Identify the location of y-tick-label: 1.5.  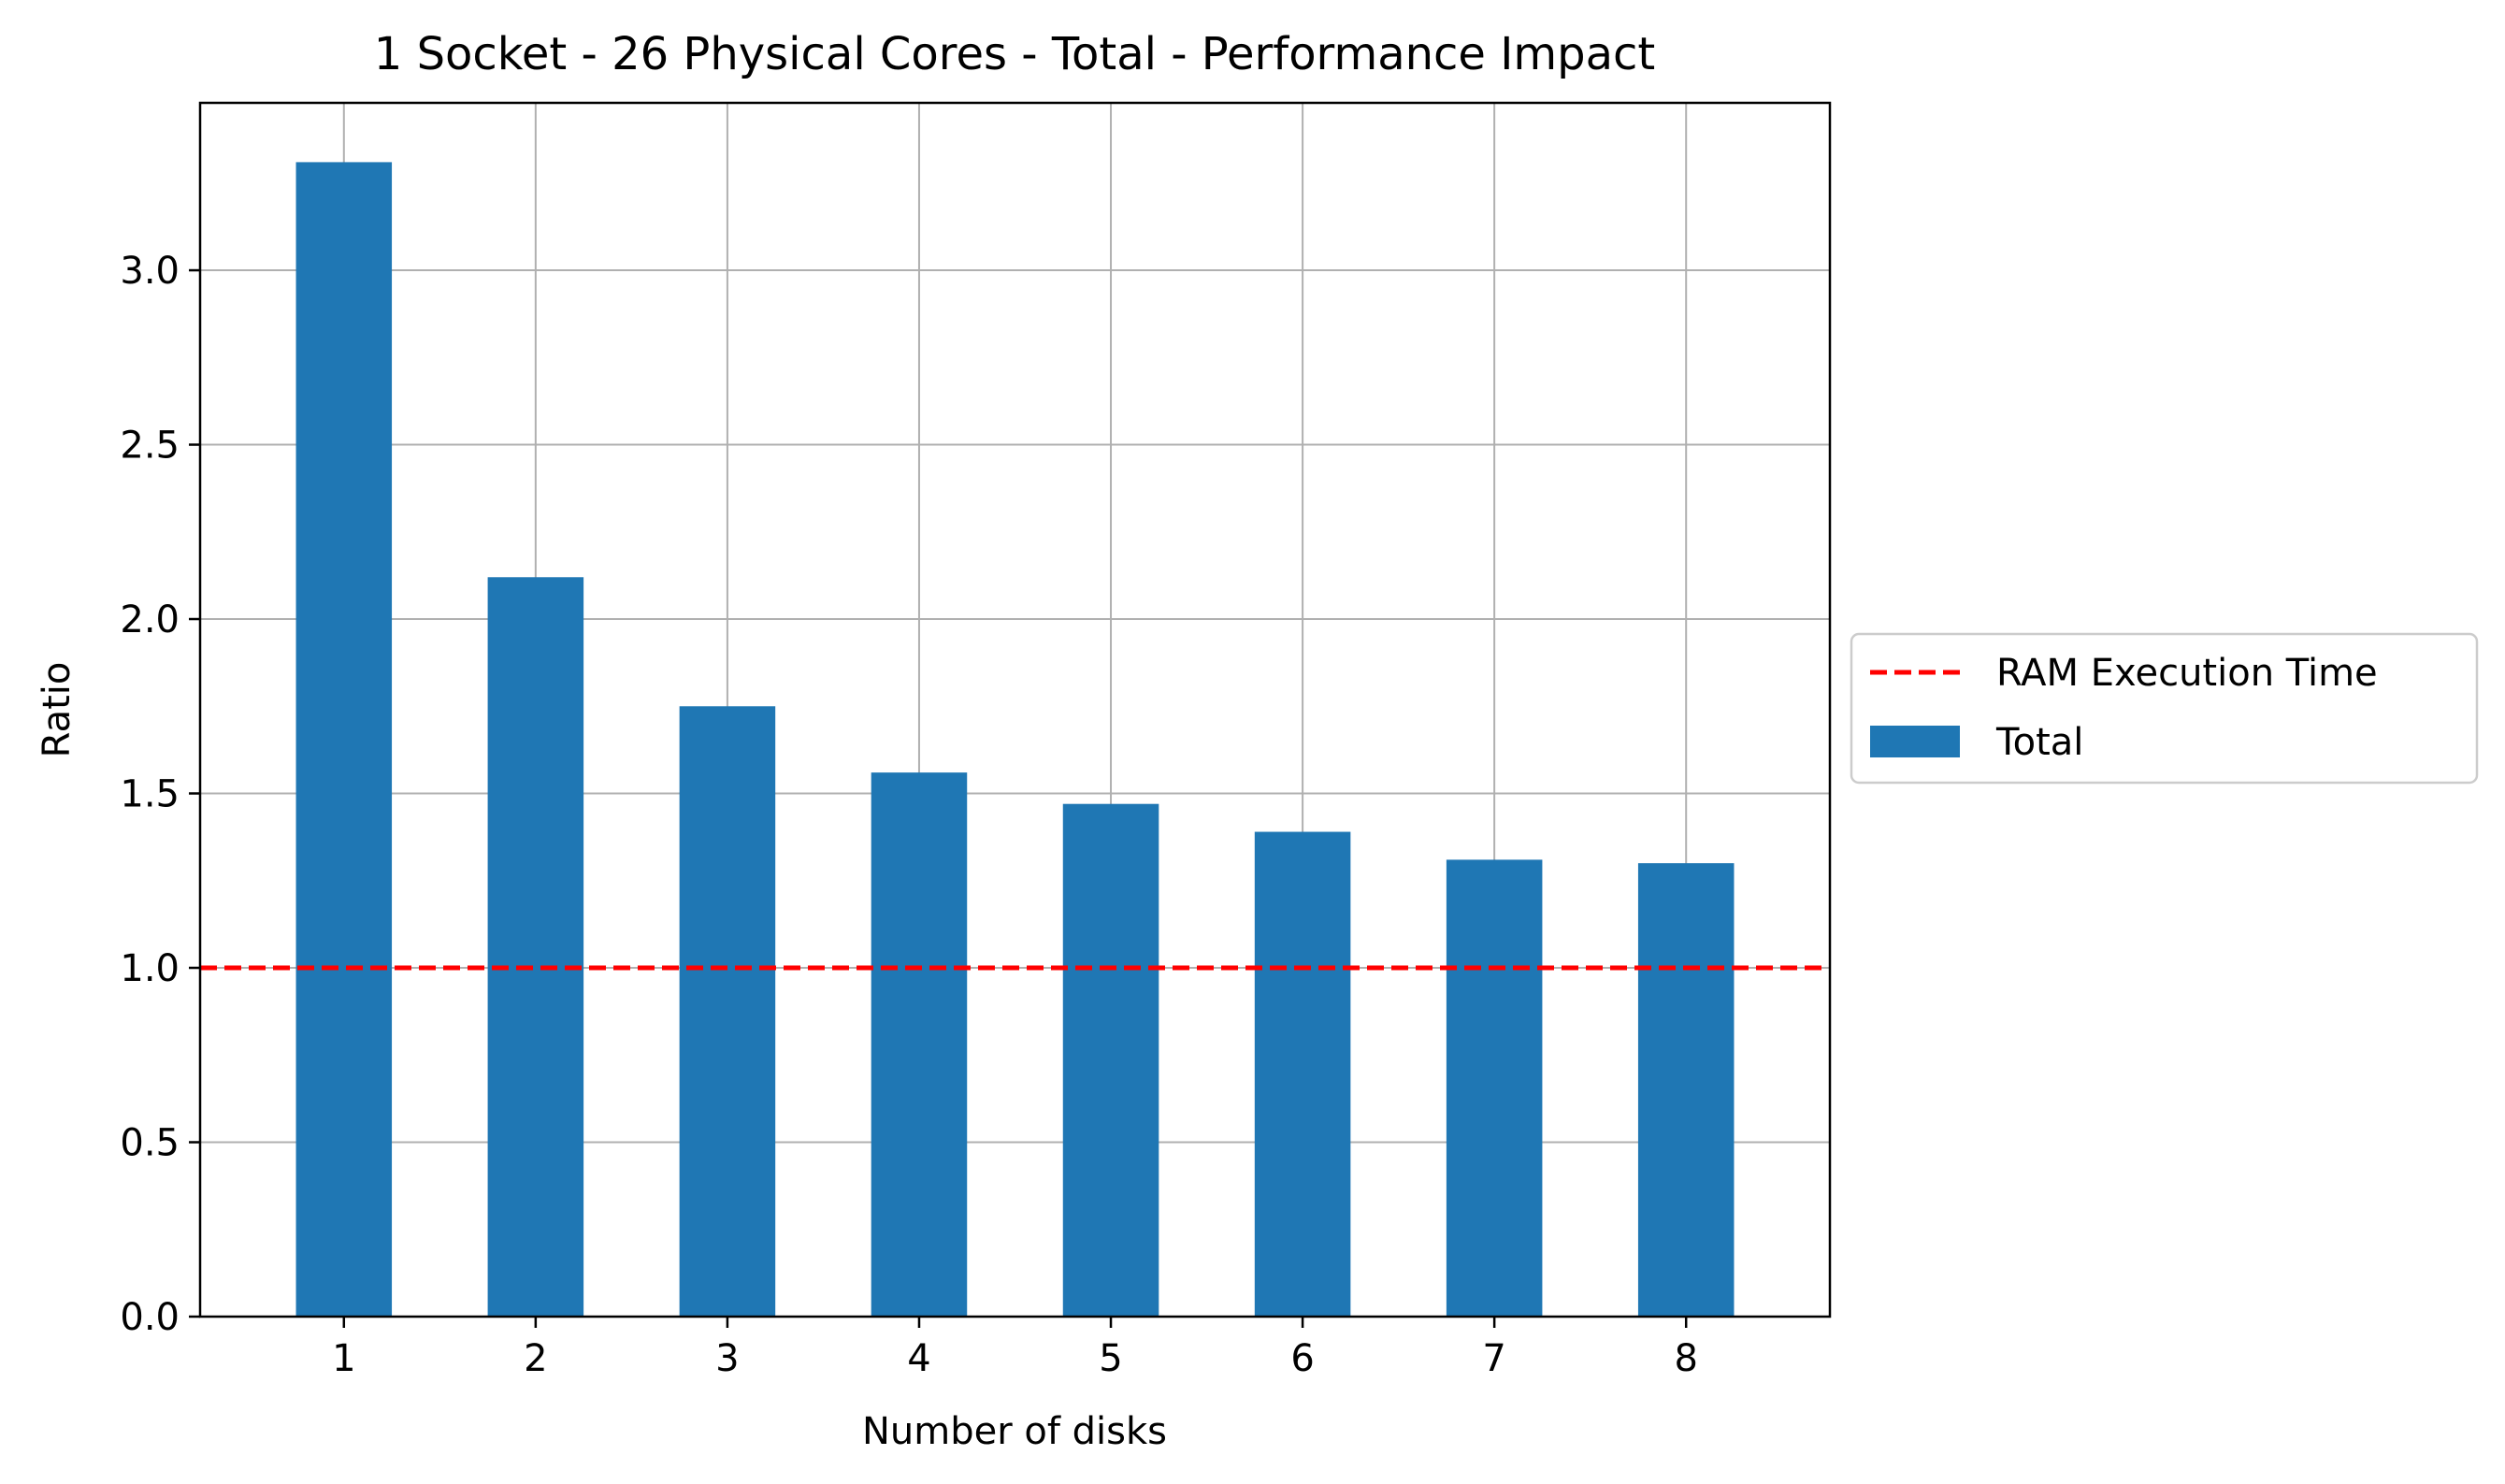
(150, 794).